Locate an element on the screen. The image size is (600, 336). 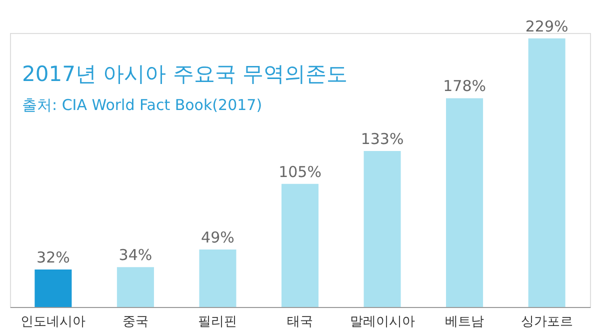
data-label: 105% is located at coordinates (300, 171).